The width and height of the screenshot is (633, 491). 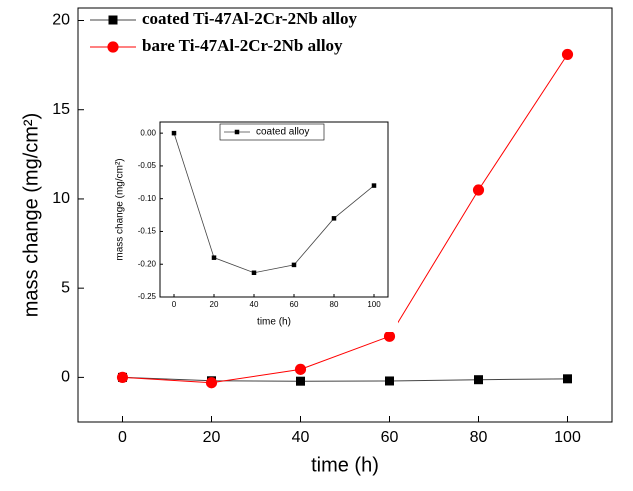 What do you see at coordinates (147, 231) in the screenshot?
I see `y-tick-label: -0.15` at bounding box center [147, 231].